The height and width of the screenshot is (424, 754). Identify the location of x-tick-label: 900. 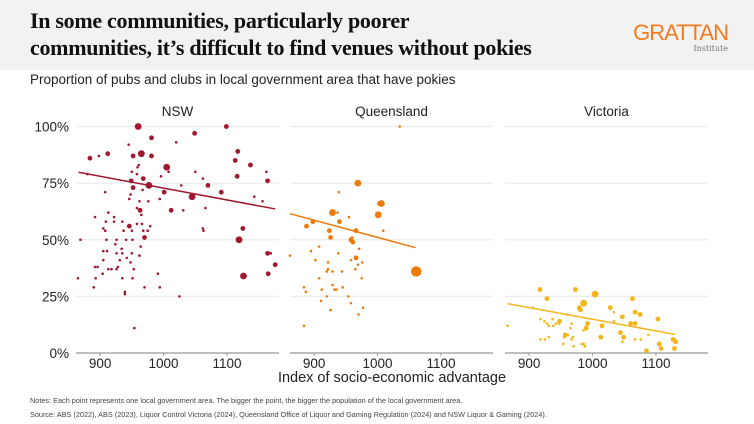
(314, 363).